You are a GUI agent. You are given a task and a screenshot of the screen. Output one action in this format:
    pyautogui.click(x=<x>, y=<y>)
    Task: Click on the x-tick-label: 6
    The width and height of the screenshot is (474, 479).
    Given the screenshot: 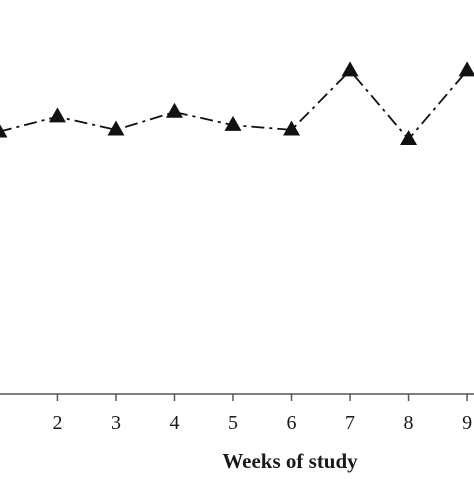 What is the action you would take?
    pyautogui.click(x=292, y=423)
    